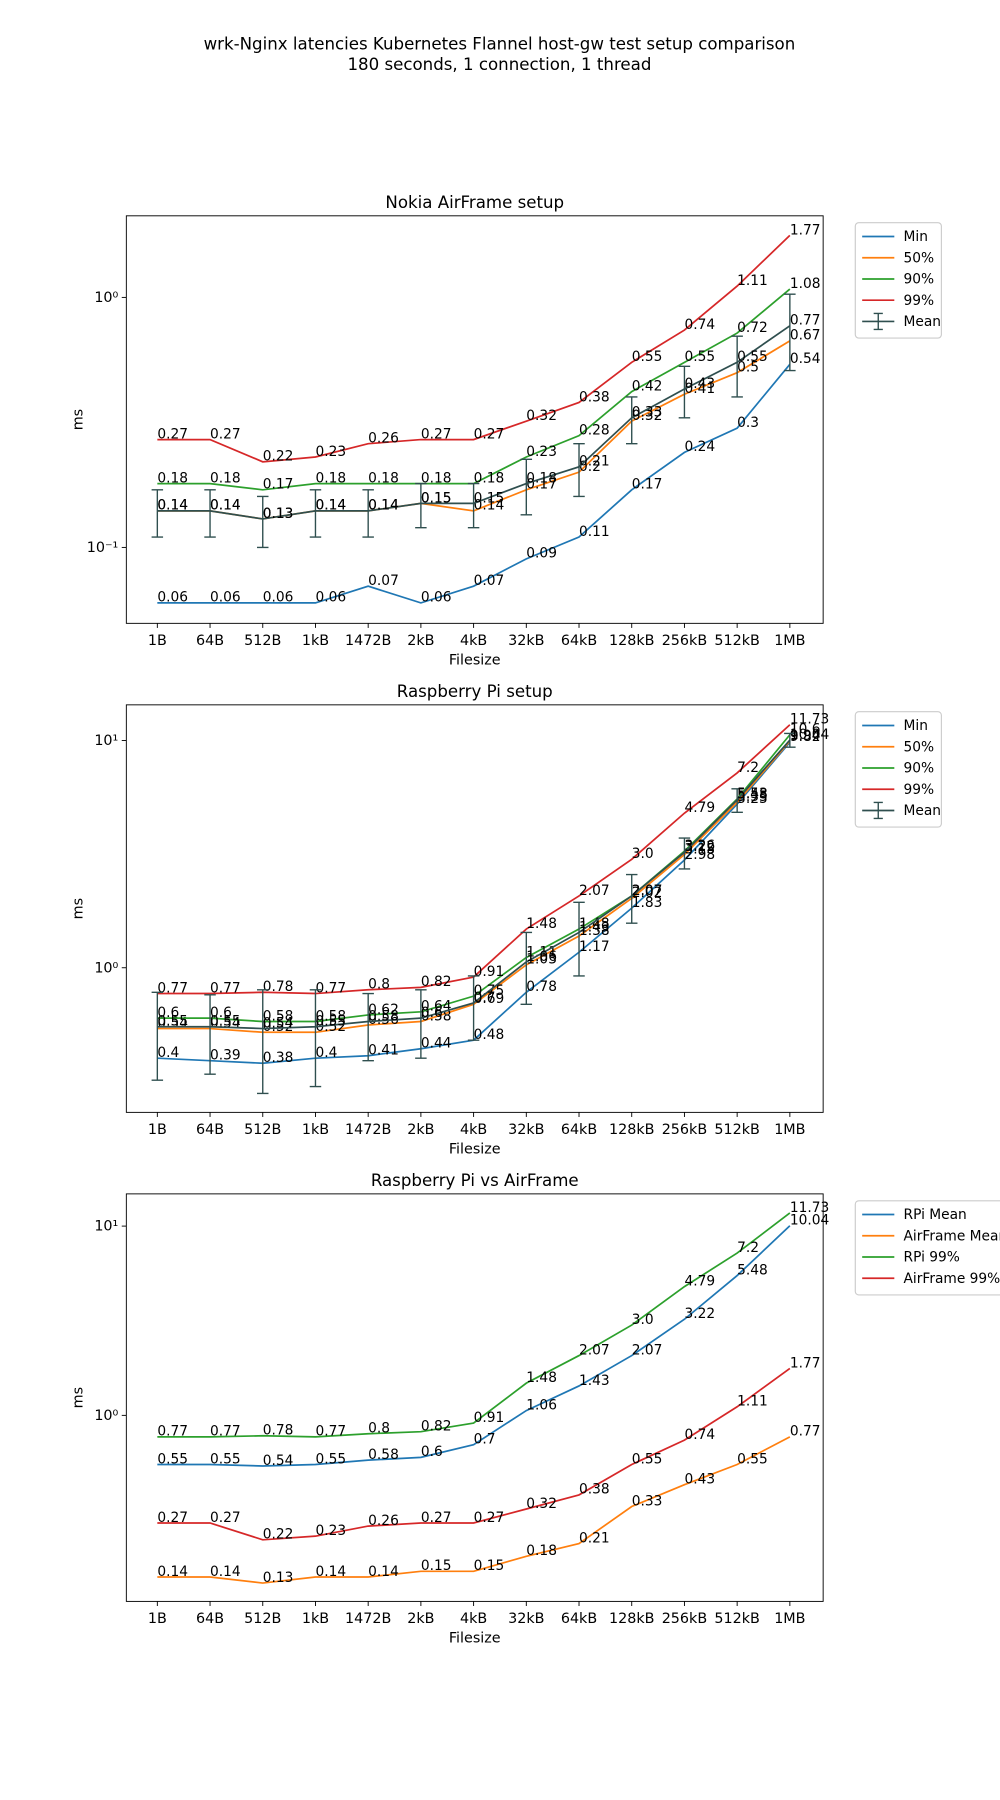  I want to click on data-label: 0.15, so click(436, 498).